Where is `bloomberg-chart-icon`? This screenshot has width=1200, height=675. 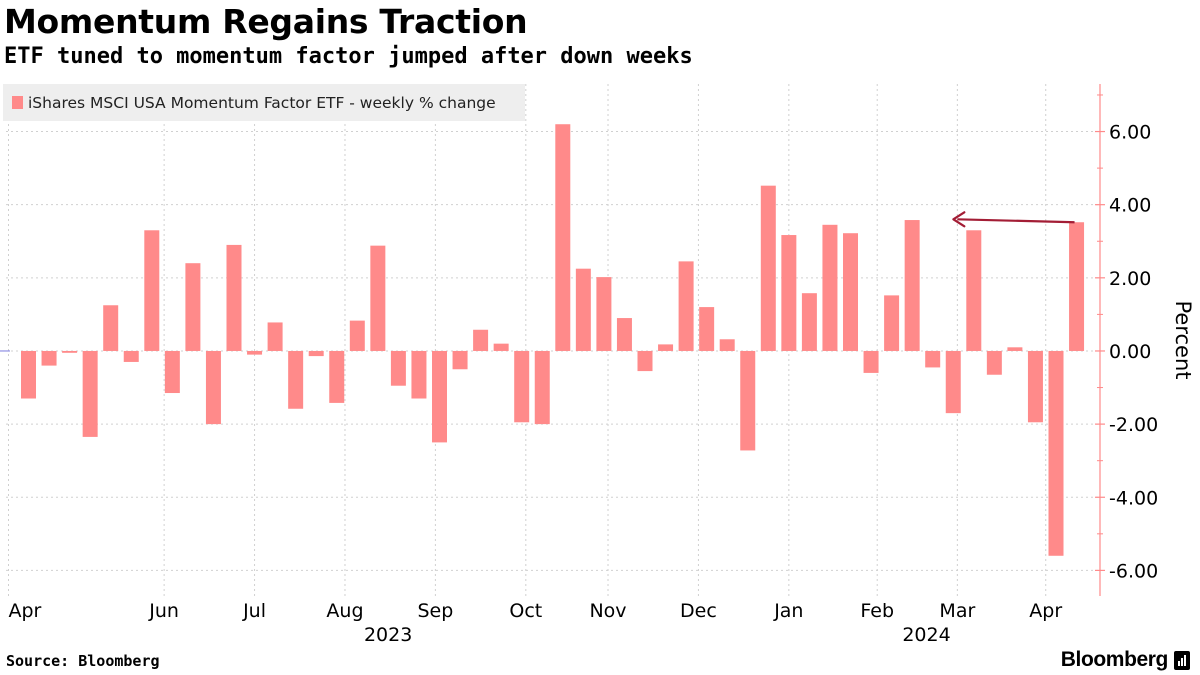 bloomberg-chart-icon is located at coordinates (1182, 660).